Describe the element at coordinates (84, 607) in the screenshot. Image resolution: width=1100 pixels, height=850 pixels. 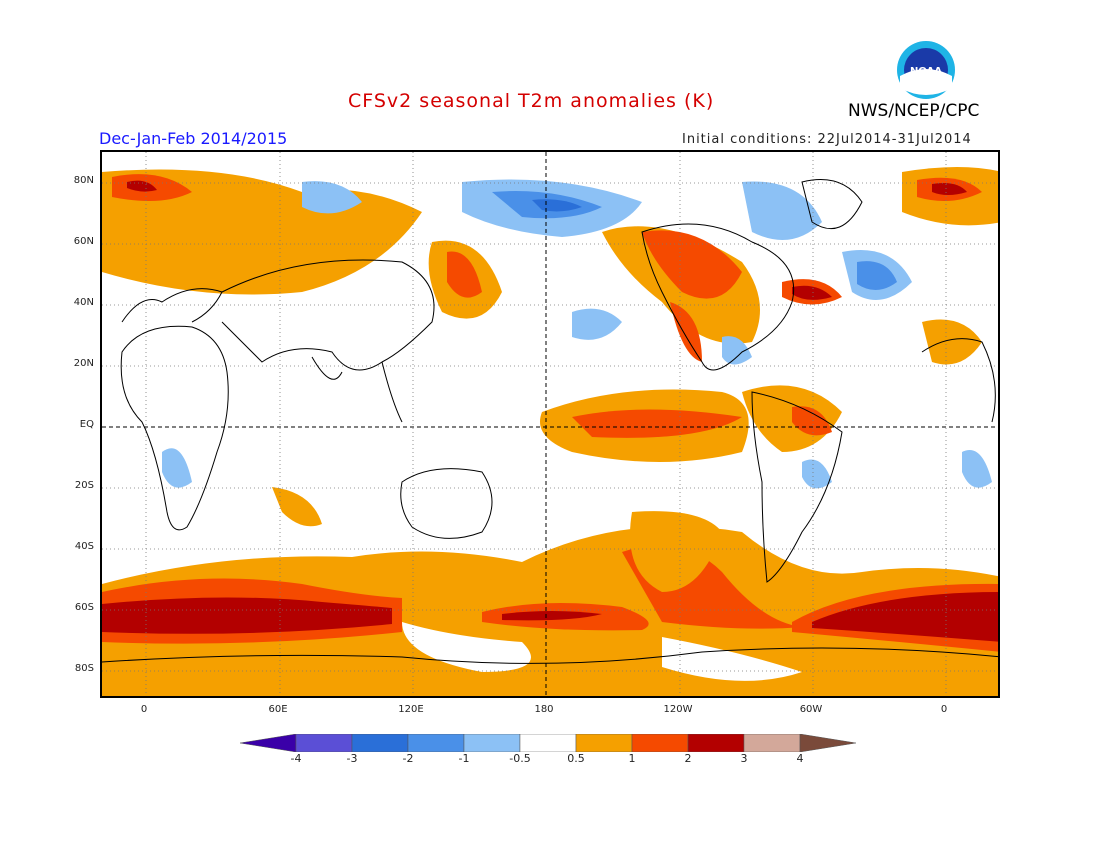
I see `lat-label: 60S` at that location.